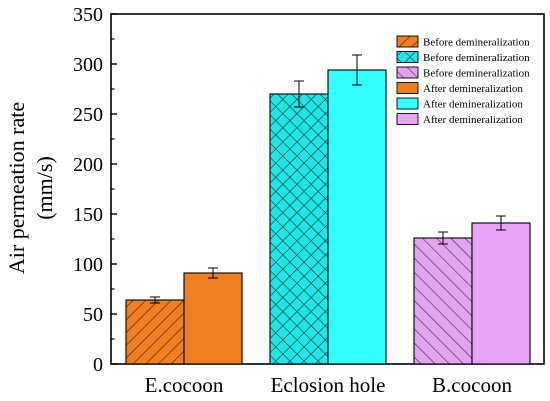 This screenshot has height=401, width=550. I want to click on y-axis-title-line2: (mm/s), so click(44, 188).